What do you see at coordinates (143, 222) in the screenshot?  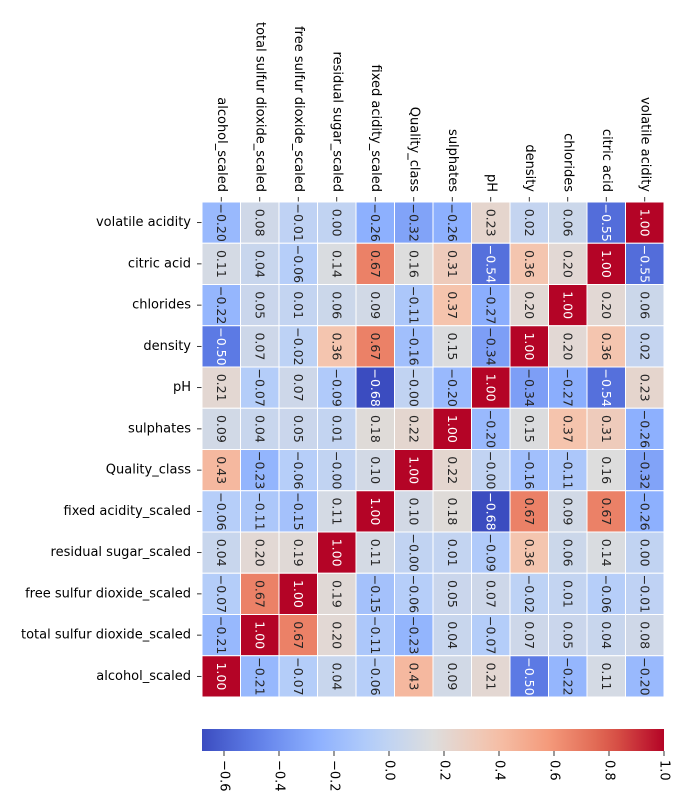 I see `row-label: volatile acidity` at bounding box center [143, 222].